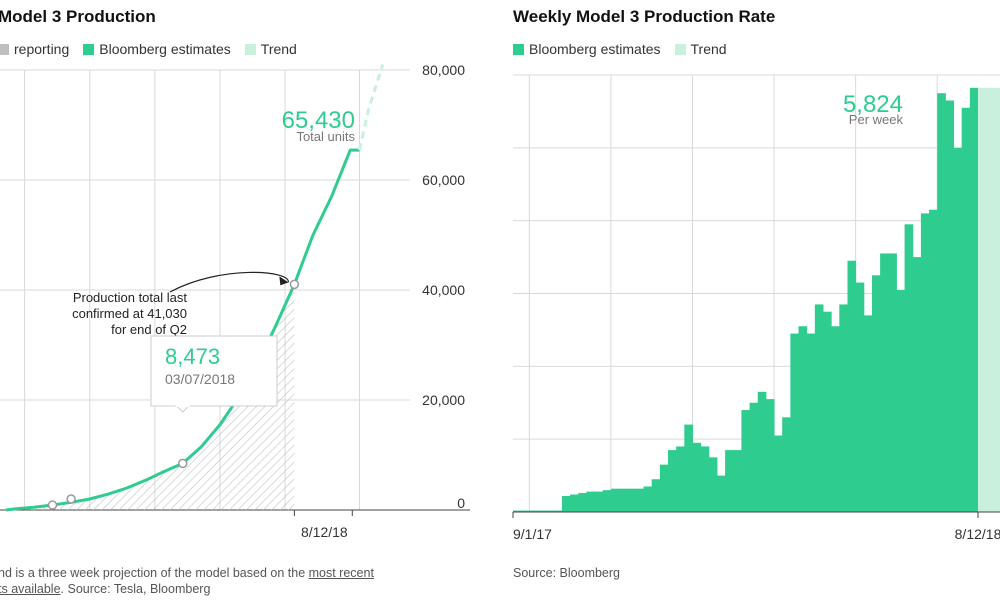  I want to click on annotation-text-line: Production total last, so click(130, 297).